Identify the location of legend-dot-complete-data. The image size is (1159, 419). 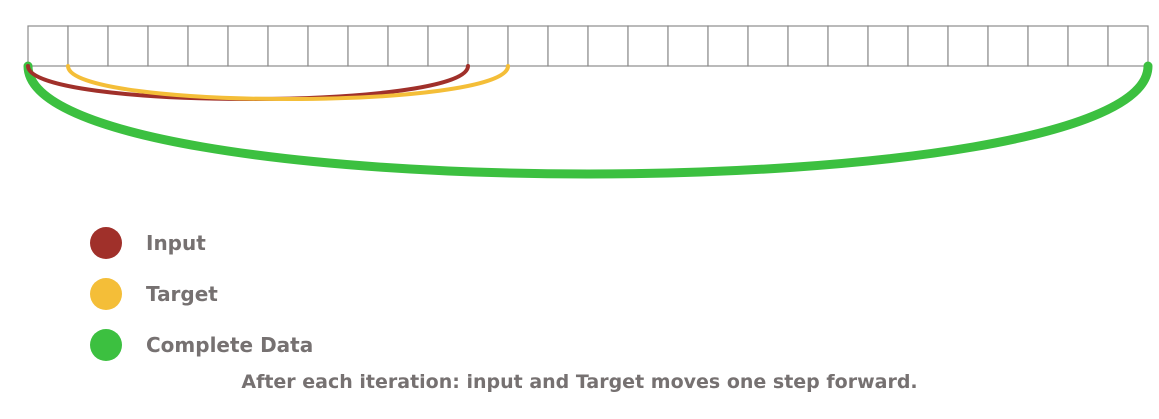
(106, 345).